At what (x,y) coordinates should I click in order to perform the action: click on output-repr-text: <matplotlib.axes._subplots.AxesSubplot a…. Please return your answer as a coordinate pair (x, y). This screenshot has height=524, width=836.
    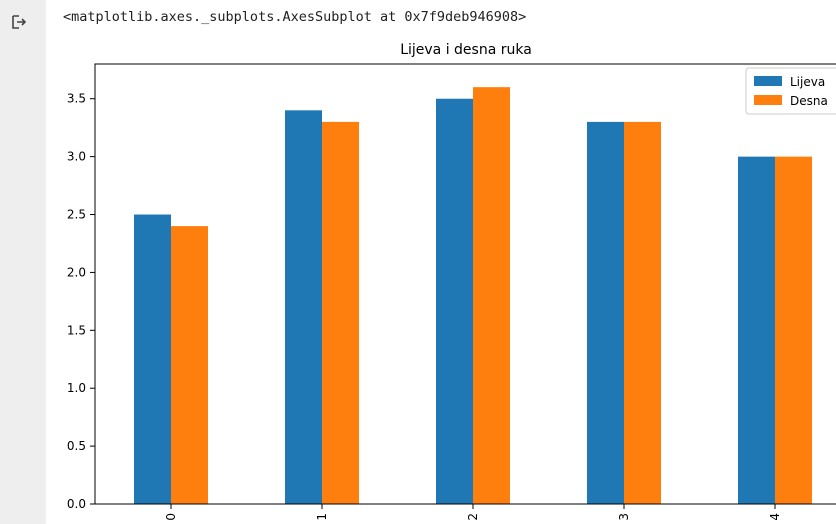
    Looking at the image, I should click on (295, 17).